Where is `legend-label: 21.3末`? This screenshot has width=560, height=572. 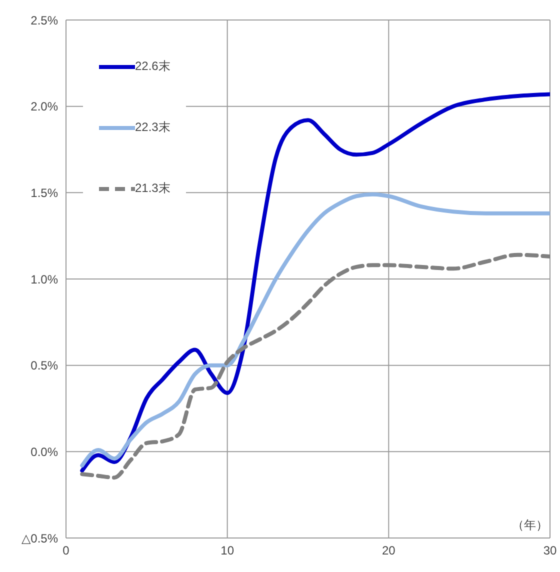
legend-label: 21.3末 is located at coordinates (152, 188).